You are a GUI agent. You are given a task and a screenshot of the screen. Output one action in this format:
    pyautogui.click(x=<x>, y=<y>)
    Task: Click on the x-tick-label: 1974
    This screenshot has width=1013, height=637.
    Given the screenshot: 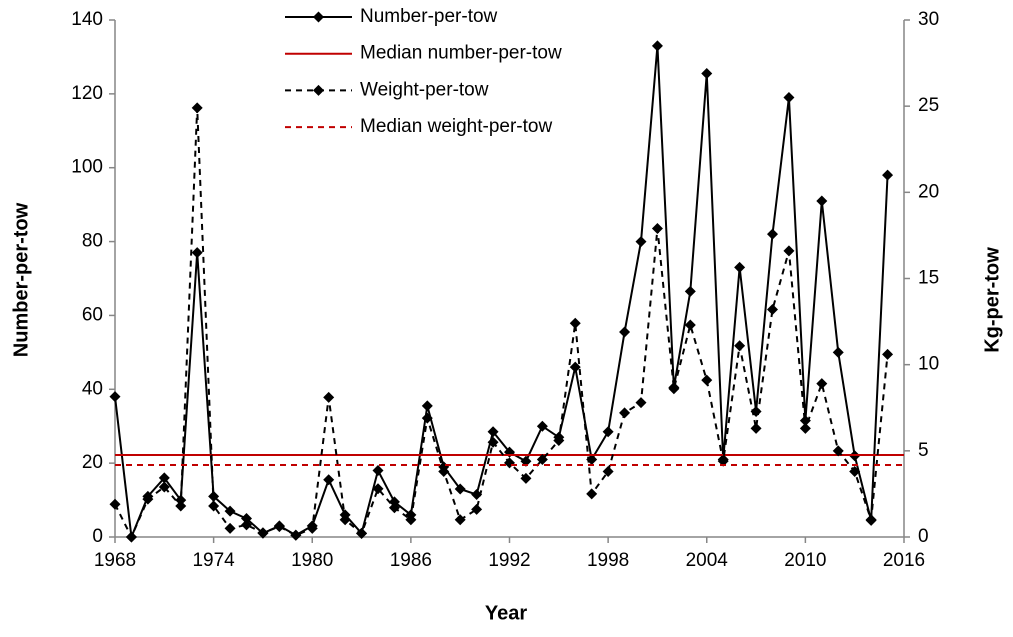 What is the action you would take?
    pyautogui.click(x=213, y=560)
    